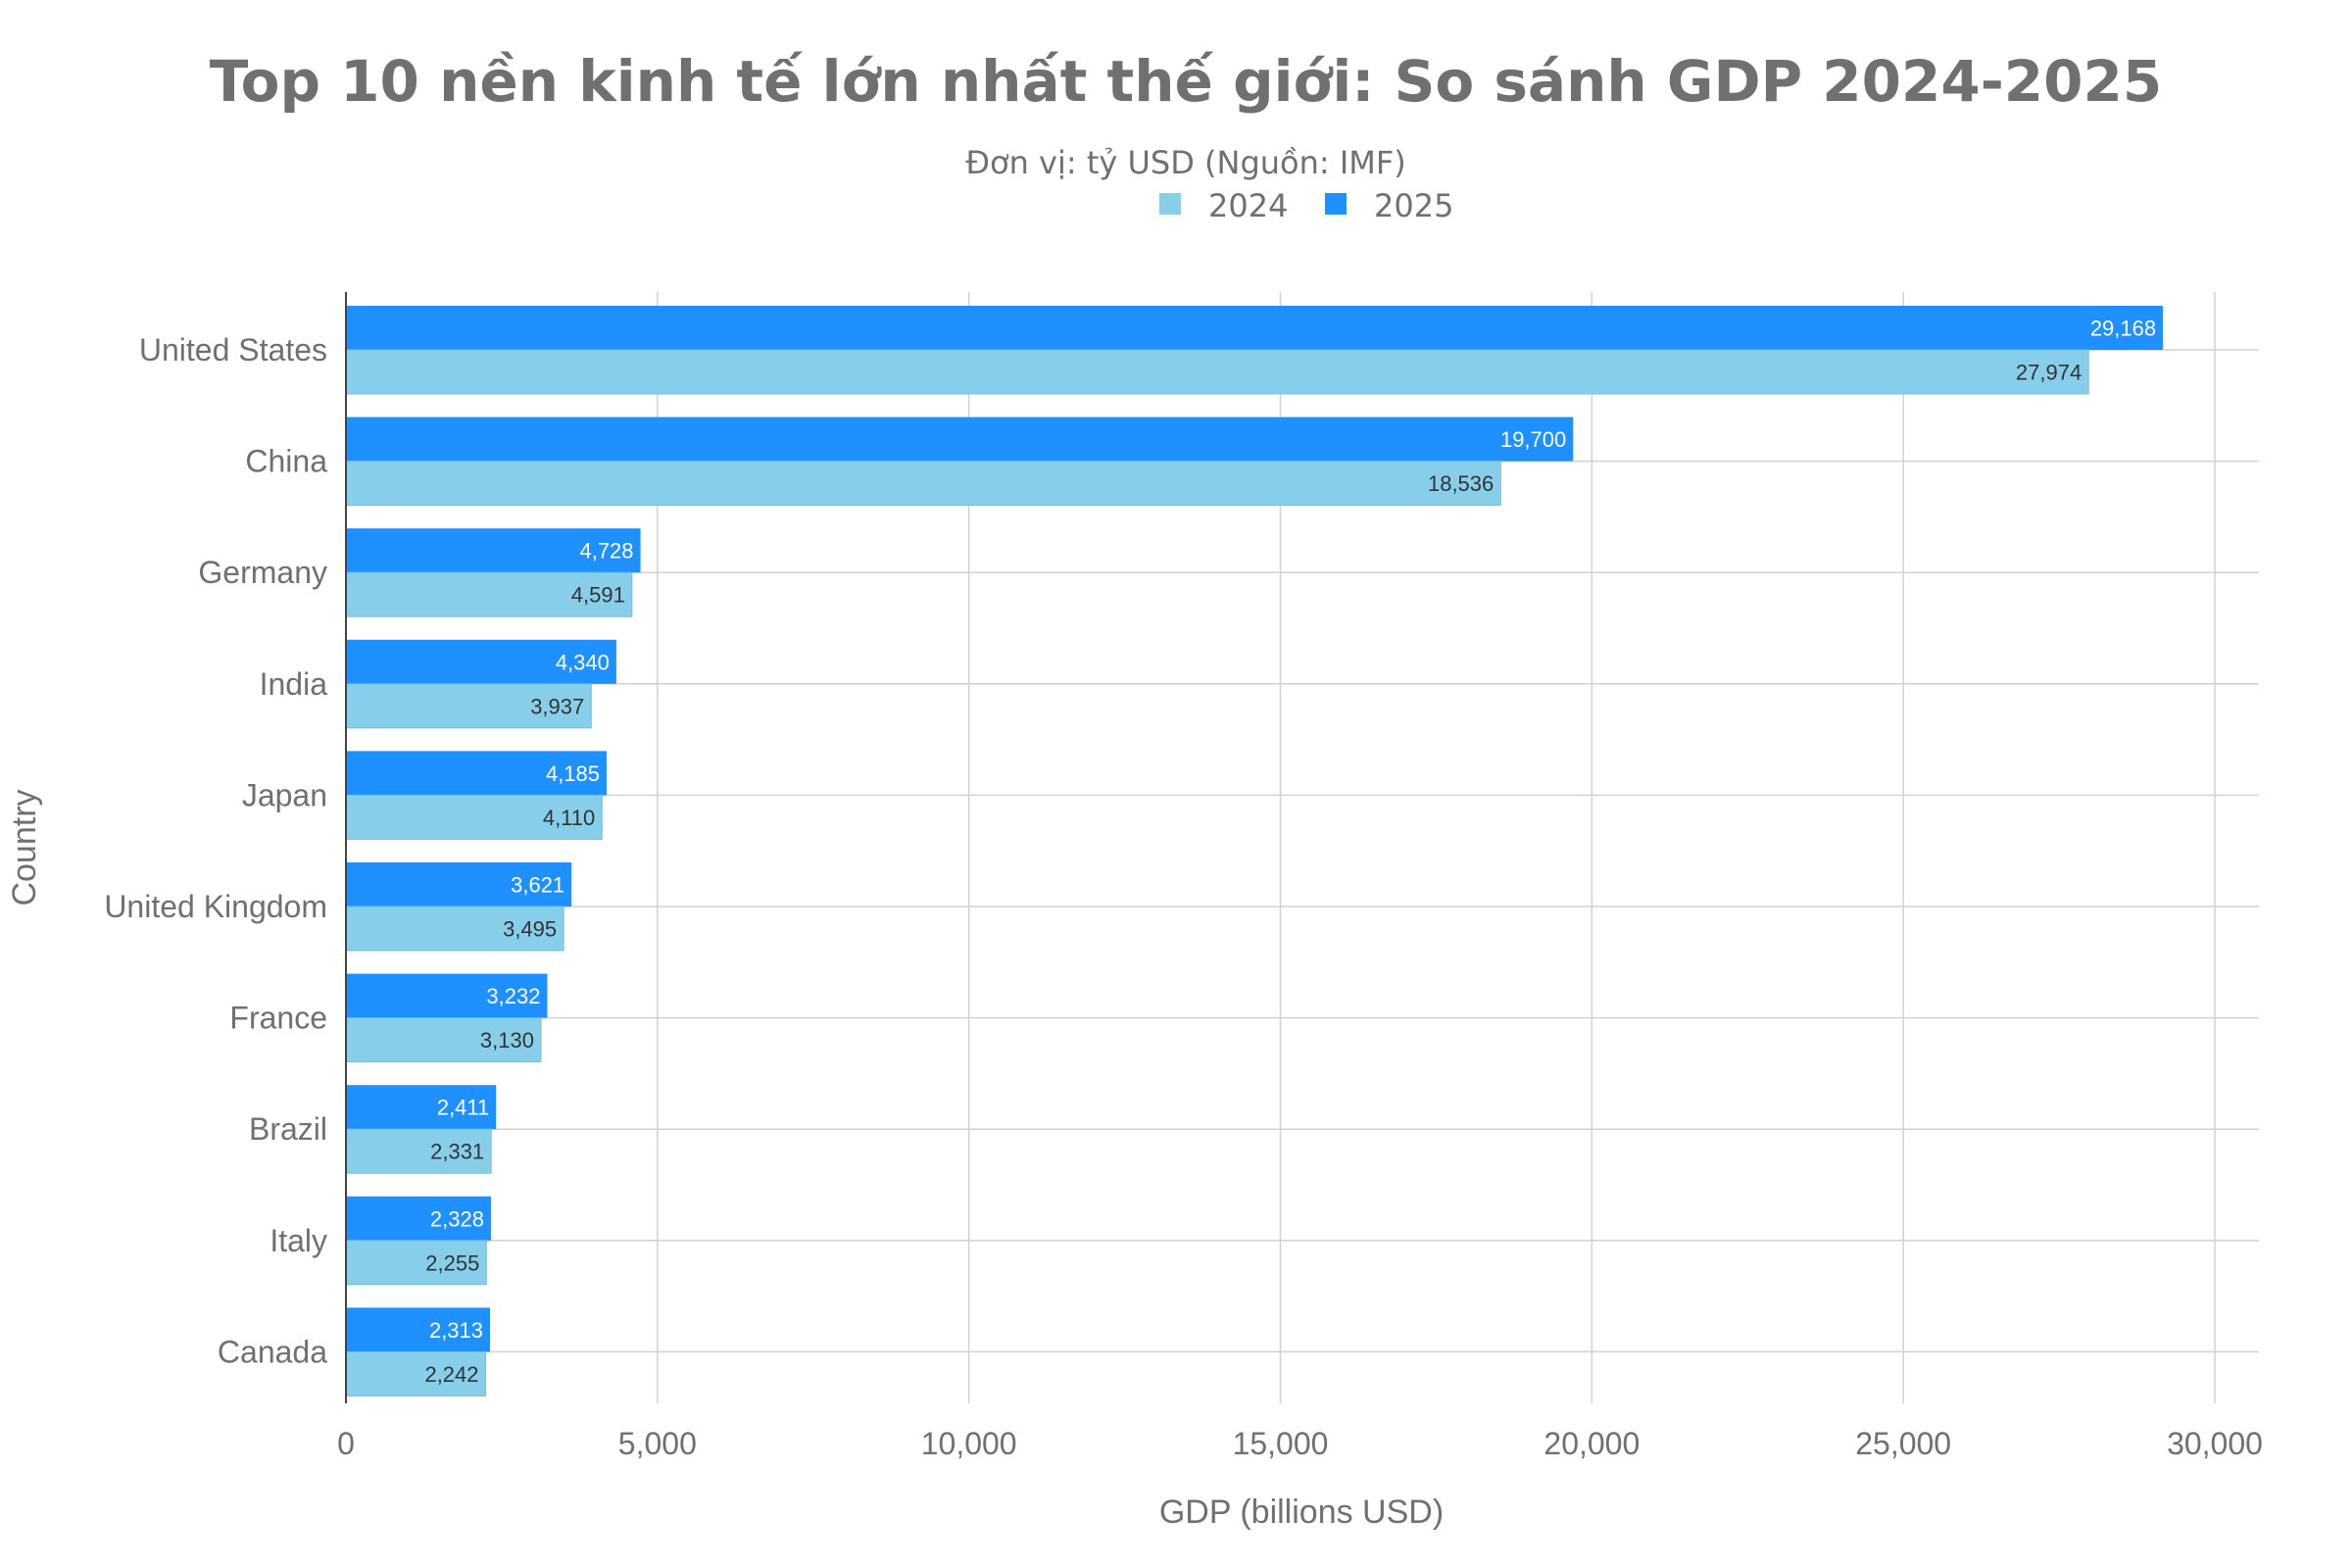 This screenshot has width=2352, height=1568. What do you see at coordinates (1533, 439) in the screenshot?
I see `value-label-china-2025: 19,700` at bounding box center [1533, 439].